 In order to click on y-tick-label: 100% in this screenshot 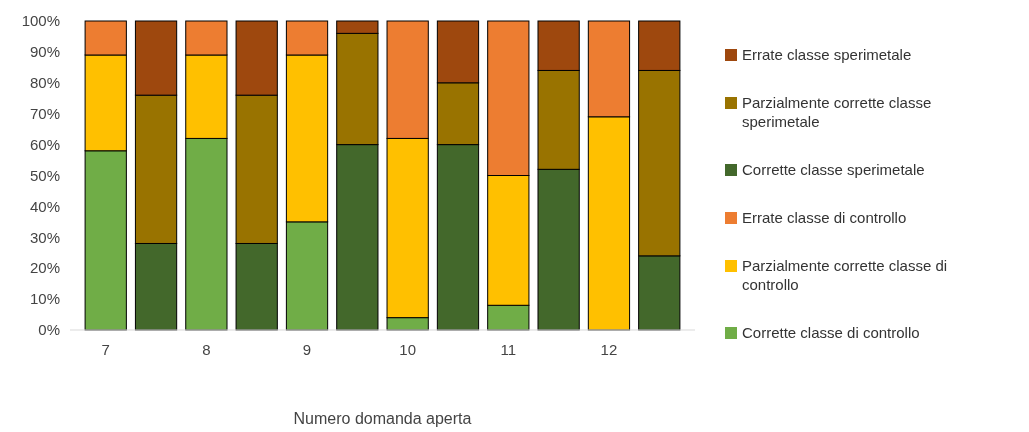, I will do `click(40, 21)`.